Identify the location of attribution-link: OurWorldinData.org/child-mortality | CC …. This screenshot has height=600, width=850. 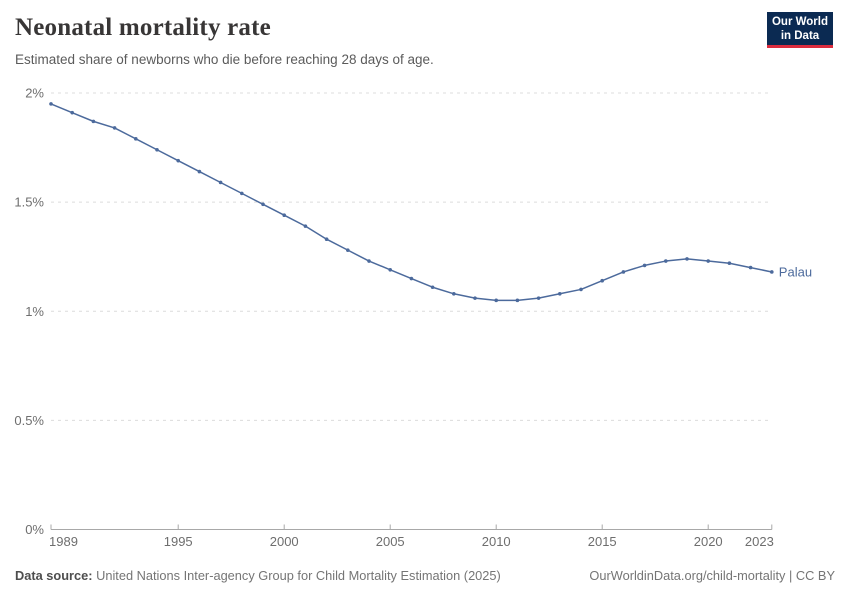
(712, 575).